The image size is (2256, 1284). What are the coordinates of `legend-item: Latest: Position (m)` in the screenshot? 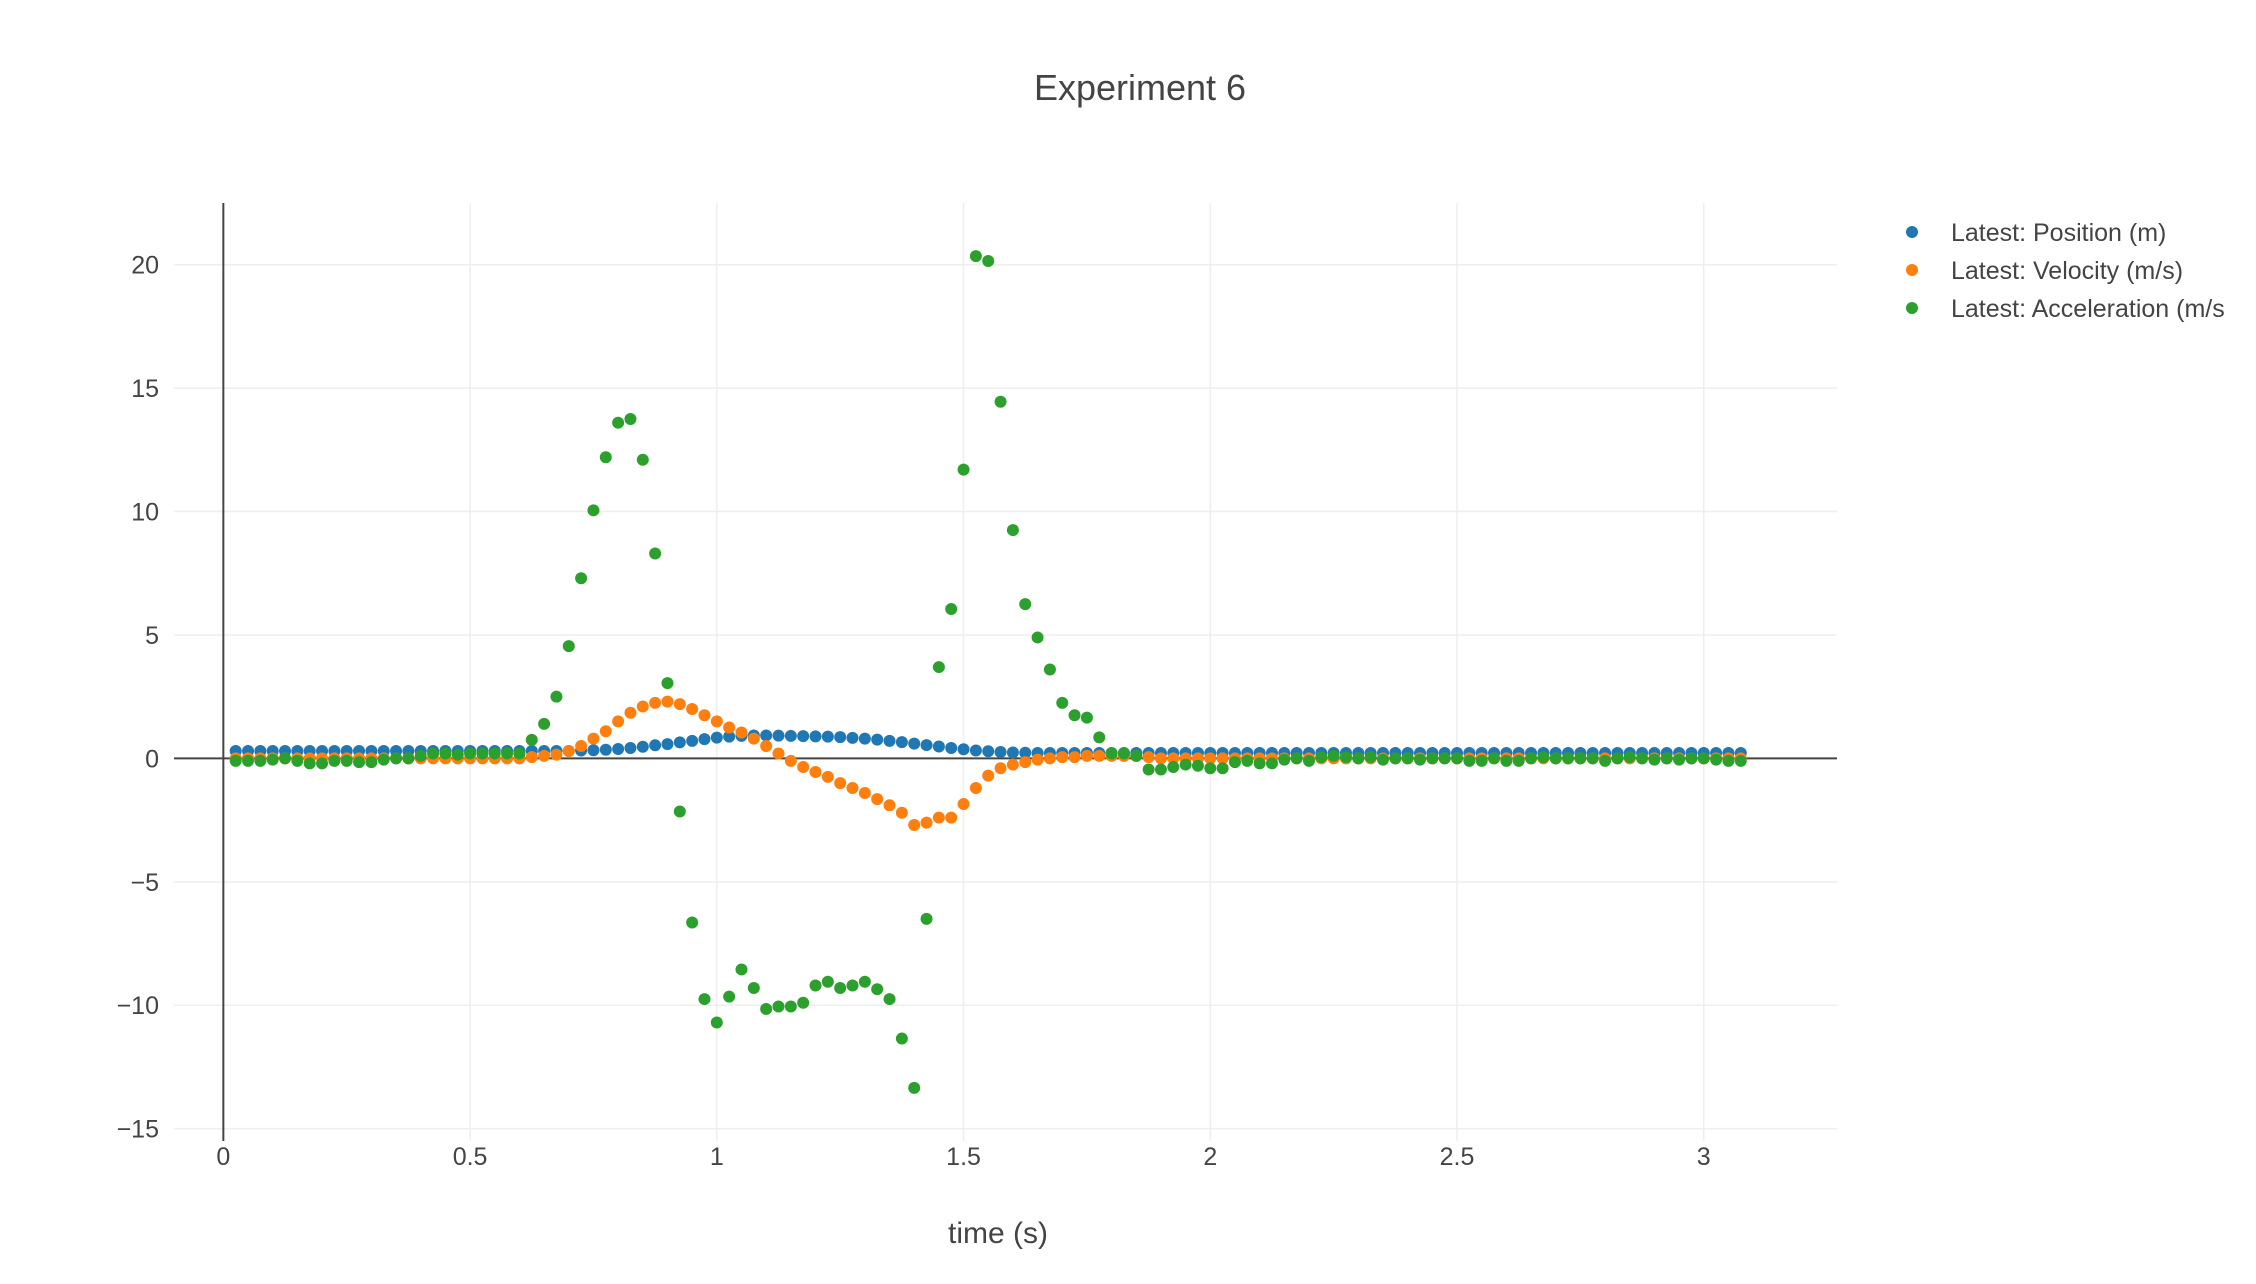 It's located at (2036, 233).